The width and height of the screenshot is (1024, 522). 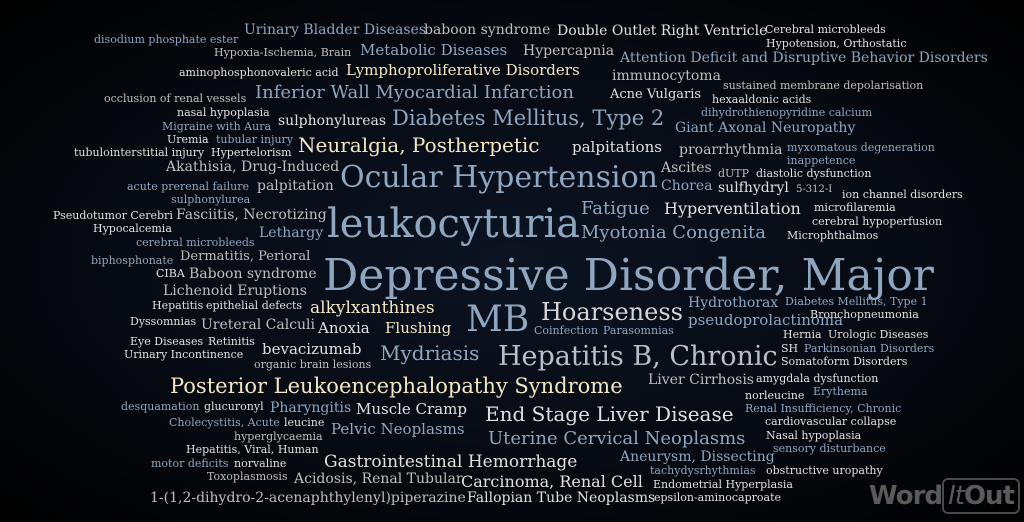 What do you see at coordinates (398, 429) in the screenshot?
I see `cloud-word: Pelvic Neoplasms` at bounding box center [398, 429].